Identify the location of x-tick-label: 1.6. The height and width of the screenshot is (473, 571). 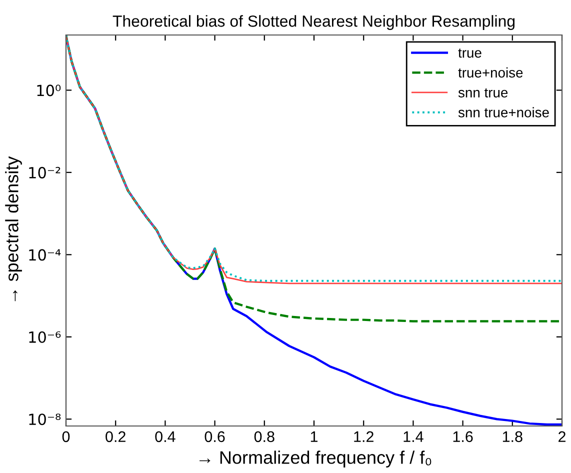
(463, 436).